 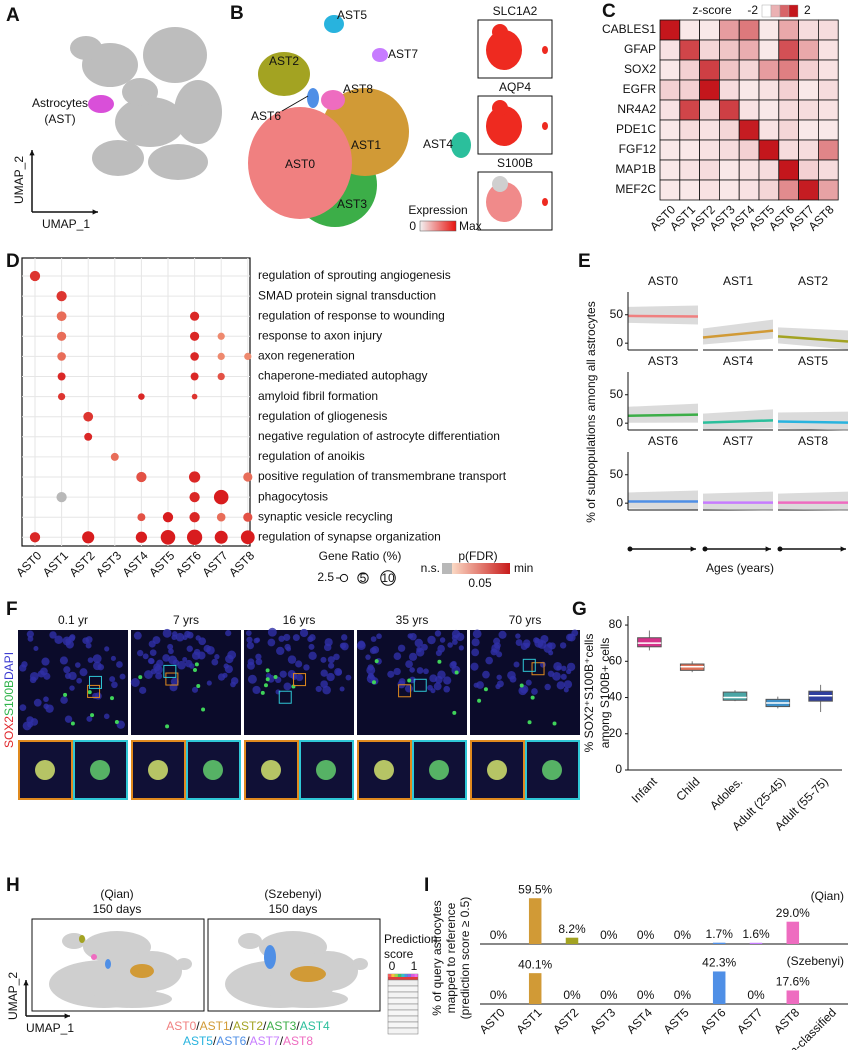 I want to click on row-label: SOX2, so click(x=640, y=69).